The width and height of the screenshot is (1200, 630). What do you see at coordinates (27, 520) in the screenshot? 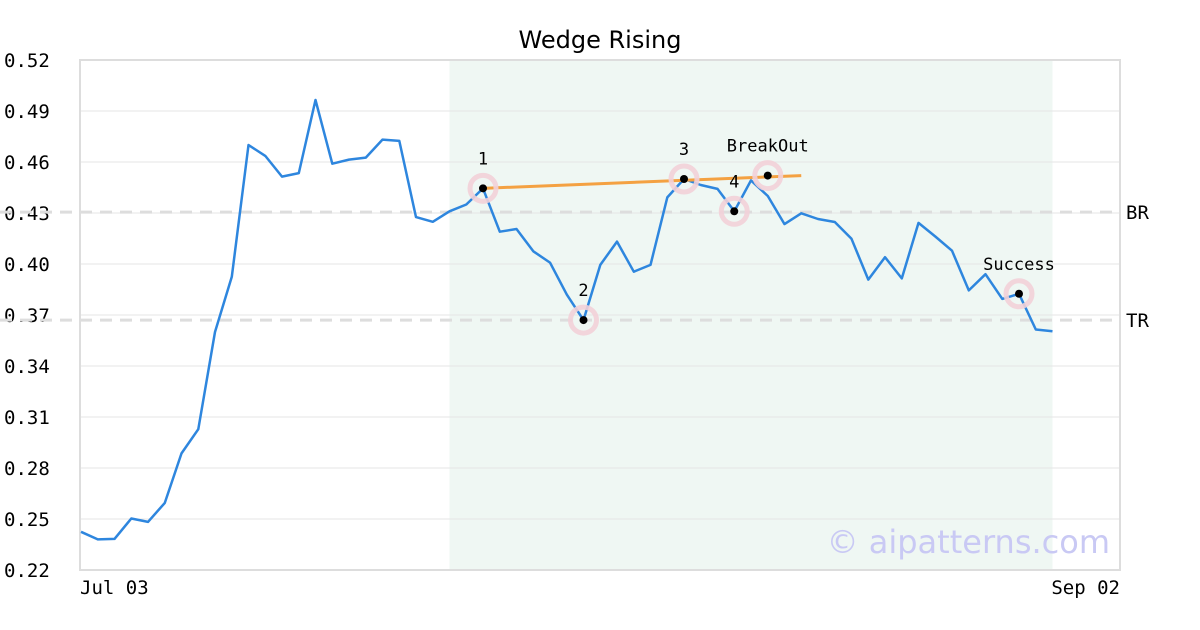
I see `y-tick-label: 0.25` at bounding box center [27, 520].